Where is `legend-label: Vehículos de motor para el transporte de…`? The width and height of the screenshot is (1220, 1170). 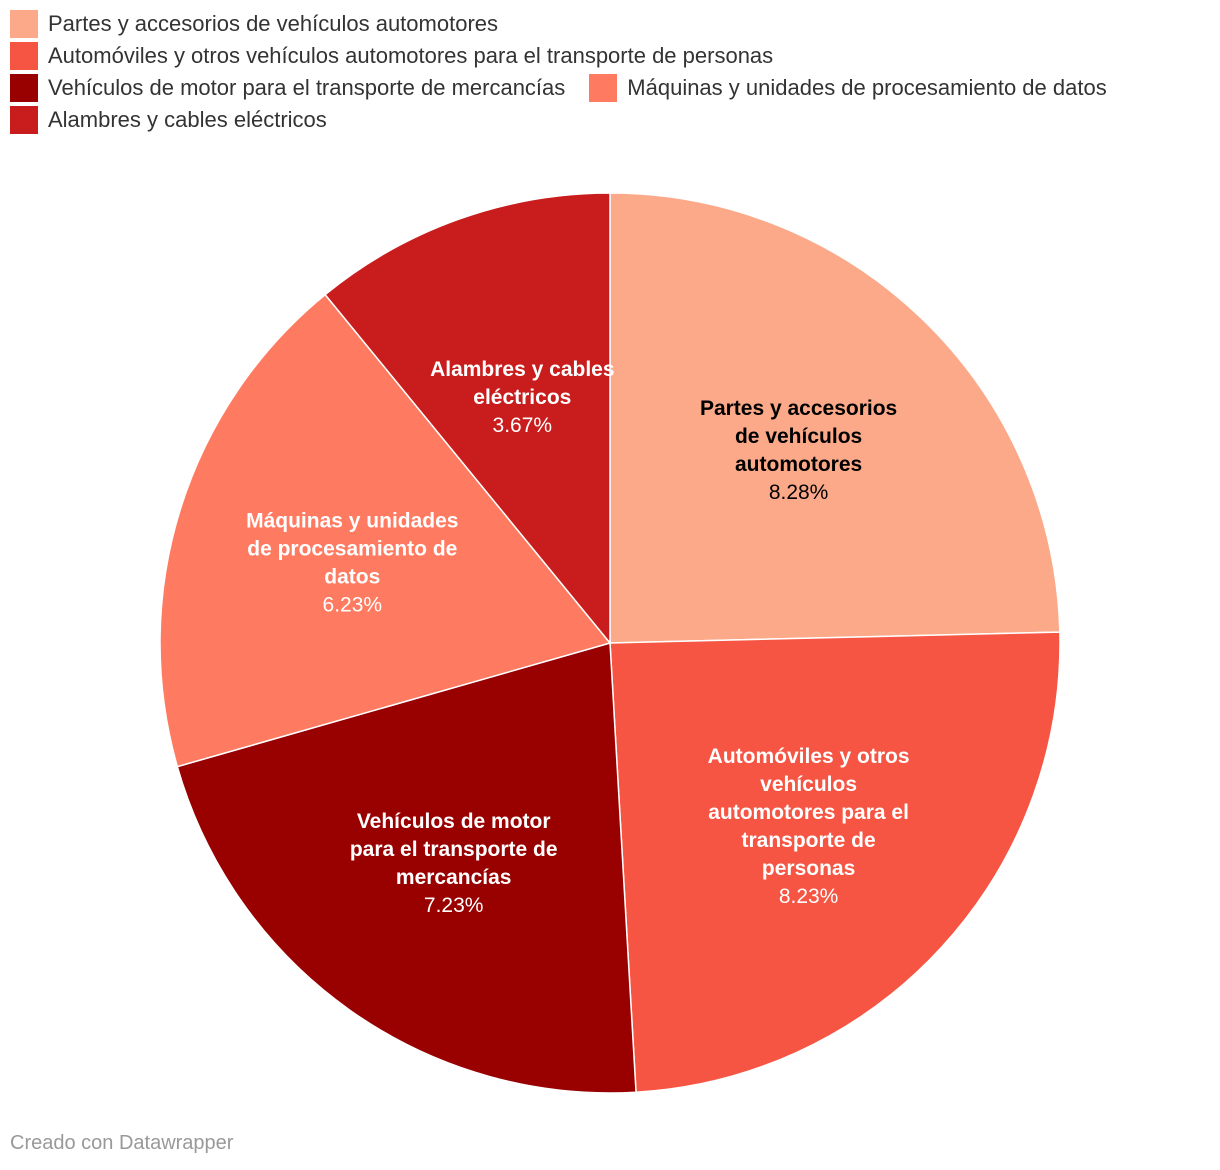
legend-label: Vehículos de motor para el transporte de… is located at coordinates (307, 87).